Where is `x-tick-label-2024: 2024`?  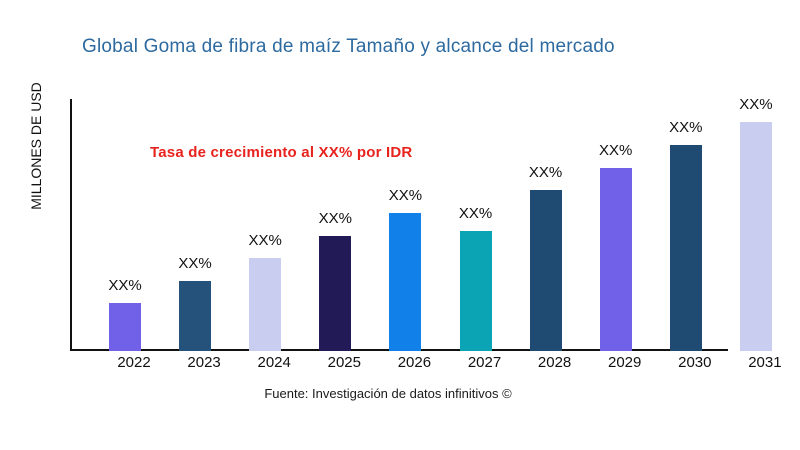
x-tick-label-2024: 2024 is located at coordinates (274, 362).